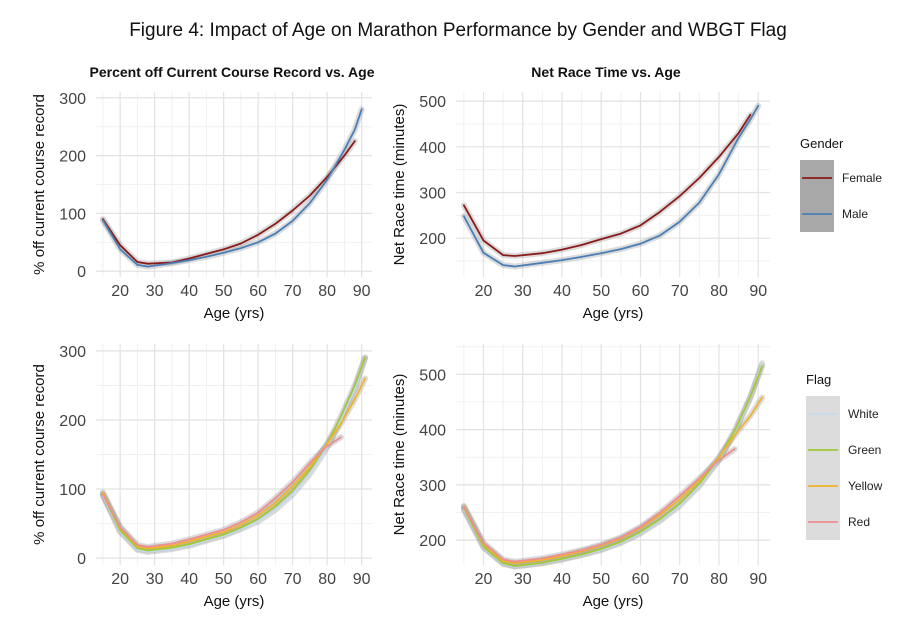  I want to click on series-line-green, so click(234, 454).